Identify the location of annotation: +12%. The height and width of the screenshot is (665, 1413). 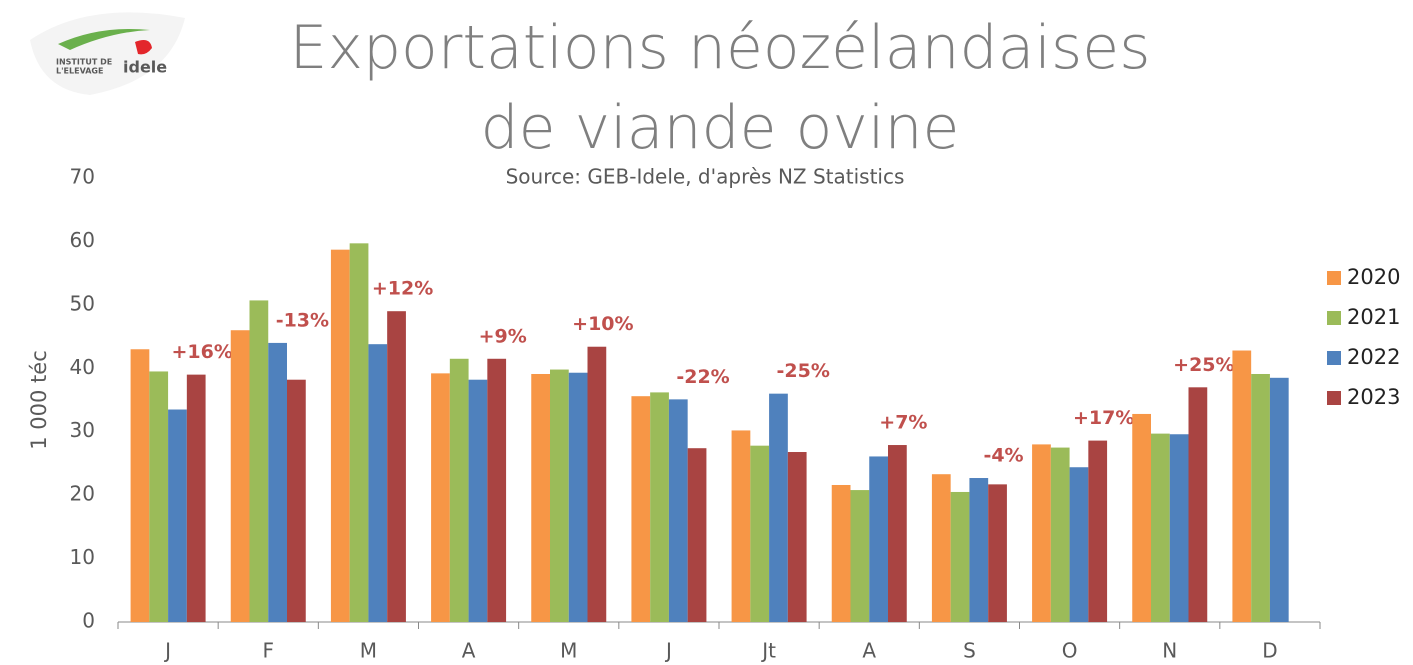
(402, 289).